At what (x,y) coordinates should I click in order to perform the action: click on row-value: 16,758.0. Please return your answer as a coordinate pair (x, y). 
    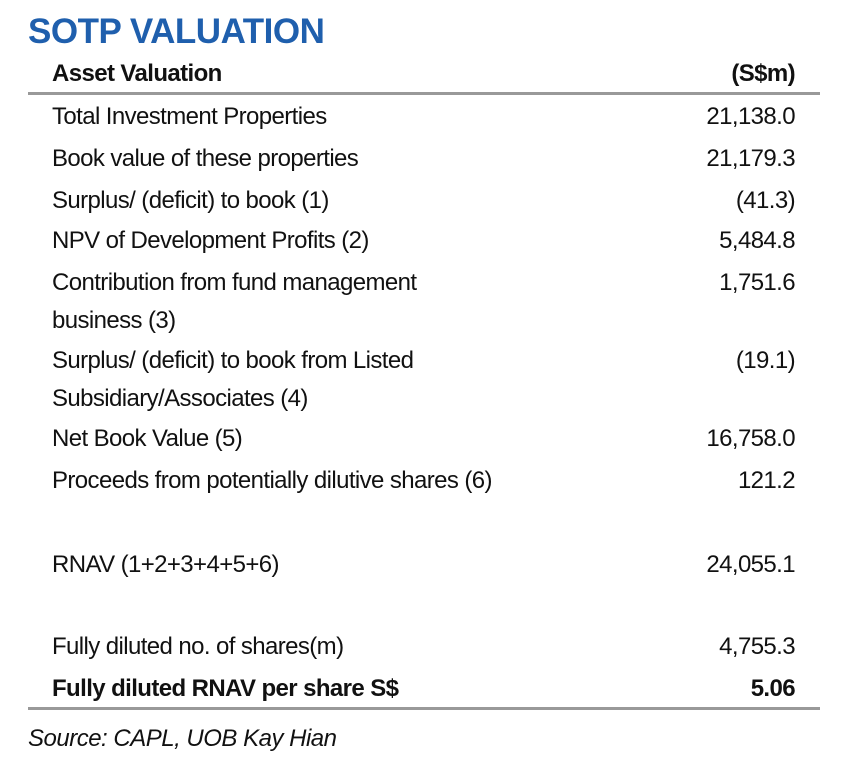
    Looking at the image, I should click on (750, 438).